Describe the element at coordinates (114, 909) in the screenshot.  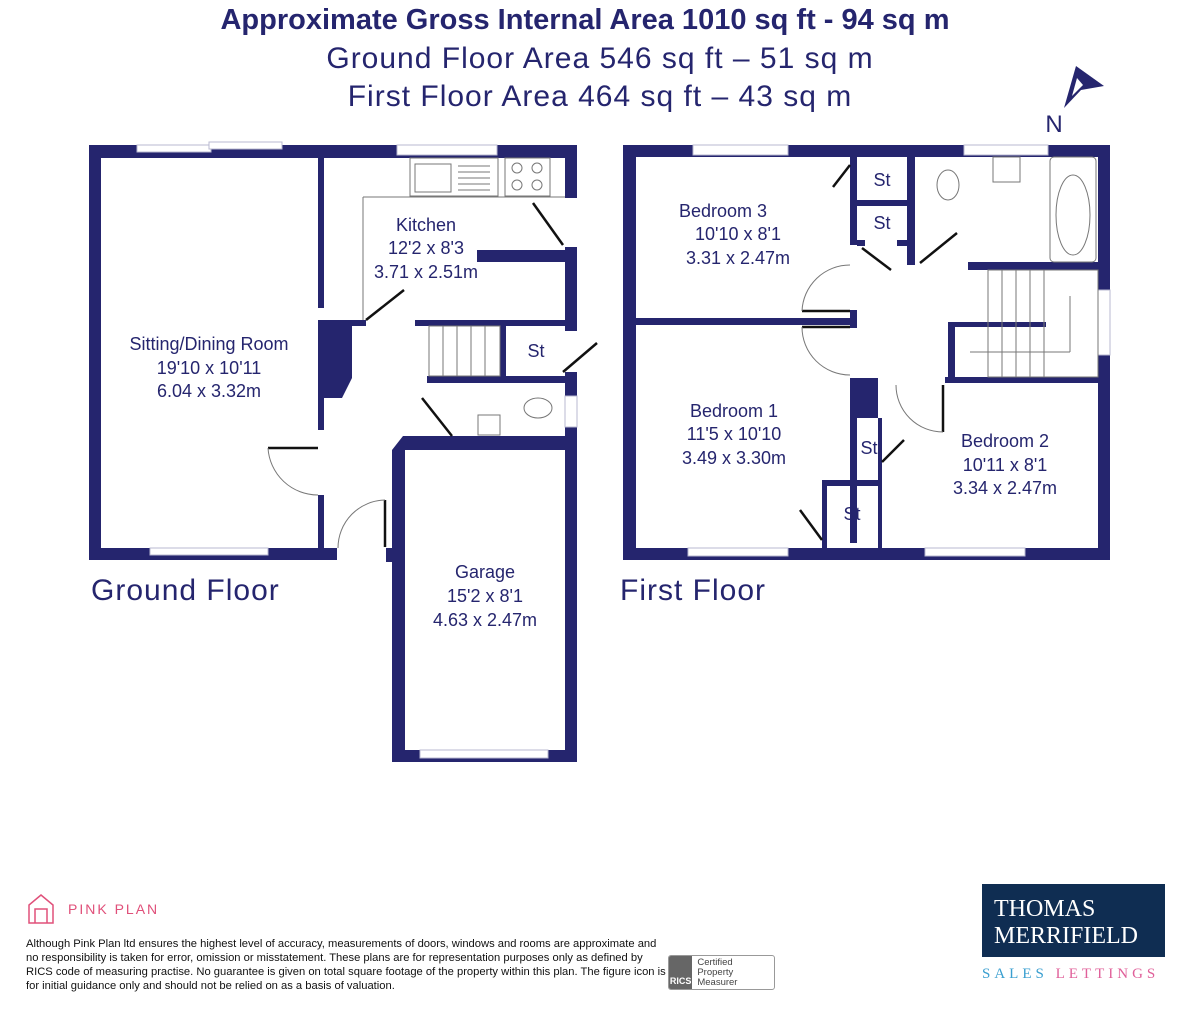
I see `pink-plan-brand: PINK PLAN` at that location.